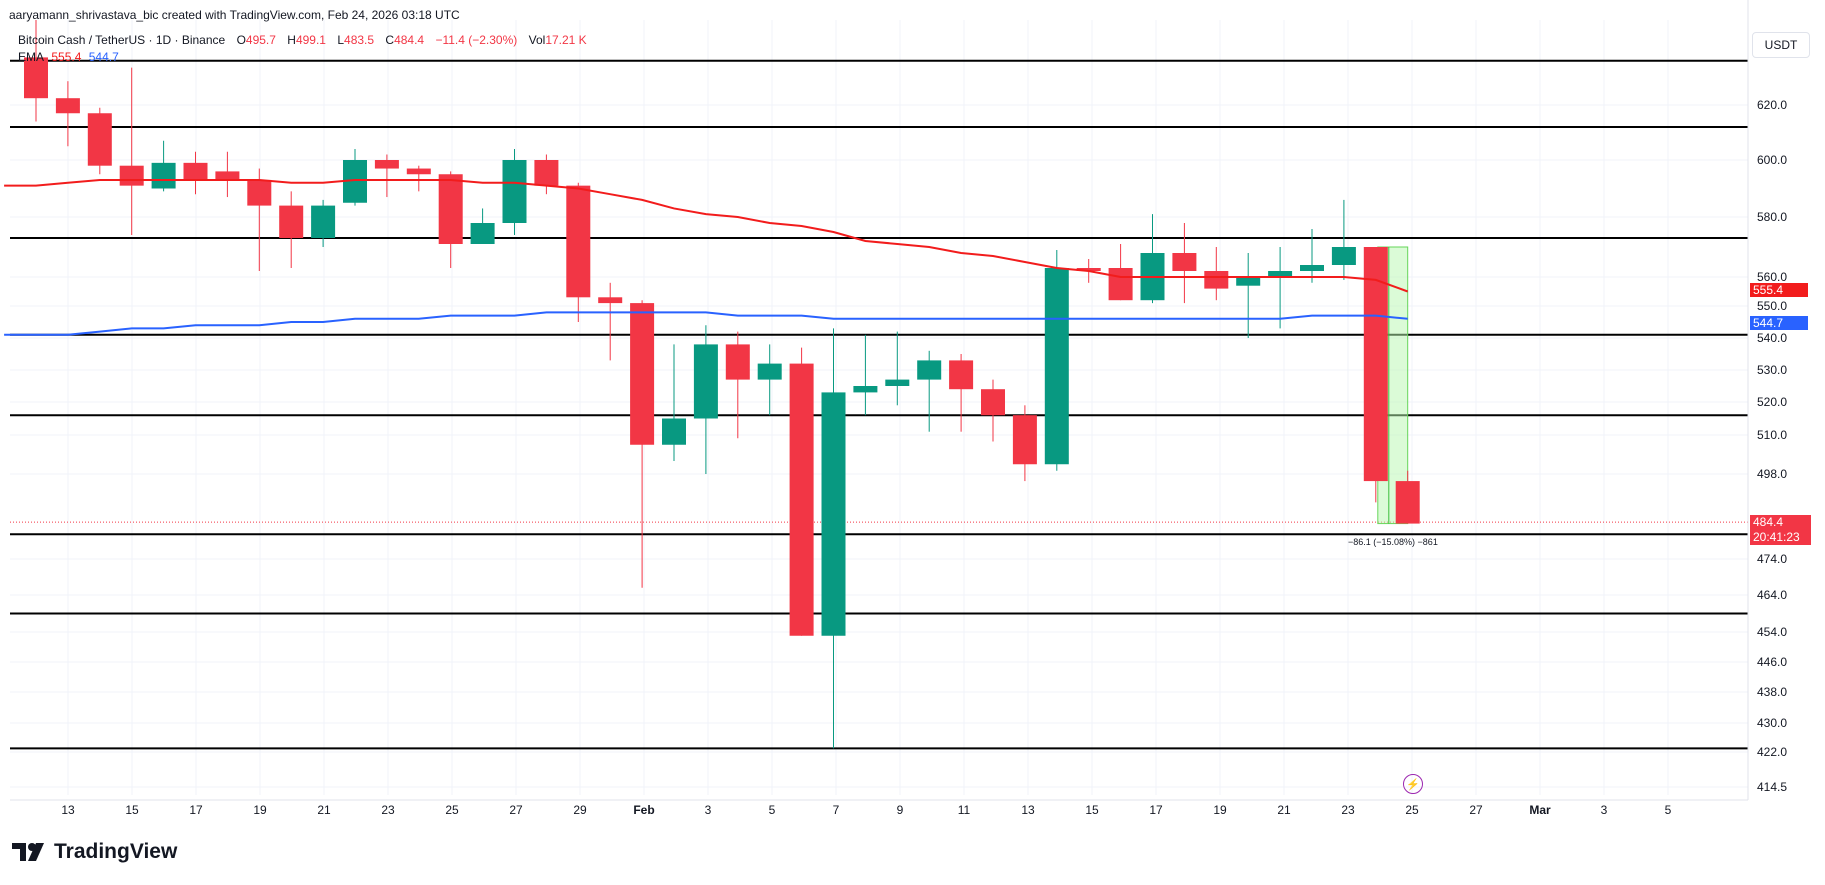 This screenshot has width=1825, height=885. What do you see at coordinates (1772, 370) in the screenshot?
I see `price-tick-label: 530.0` at bounding box center [1772, 370].